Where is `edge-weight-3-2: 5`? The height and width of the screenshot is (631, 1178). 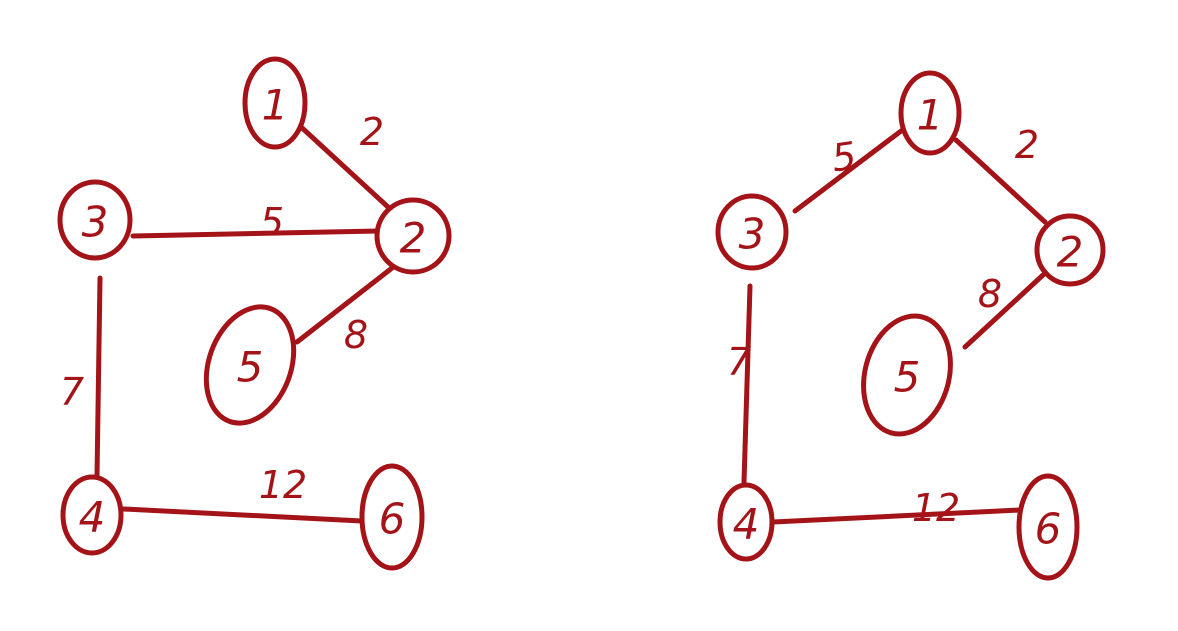
edge-weight-3-2: 5 is located at coordinates (272, 222).